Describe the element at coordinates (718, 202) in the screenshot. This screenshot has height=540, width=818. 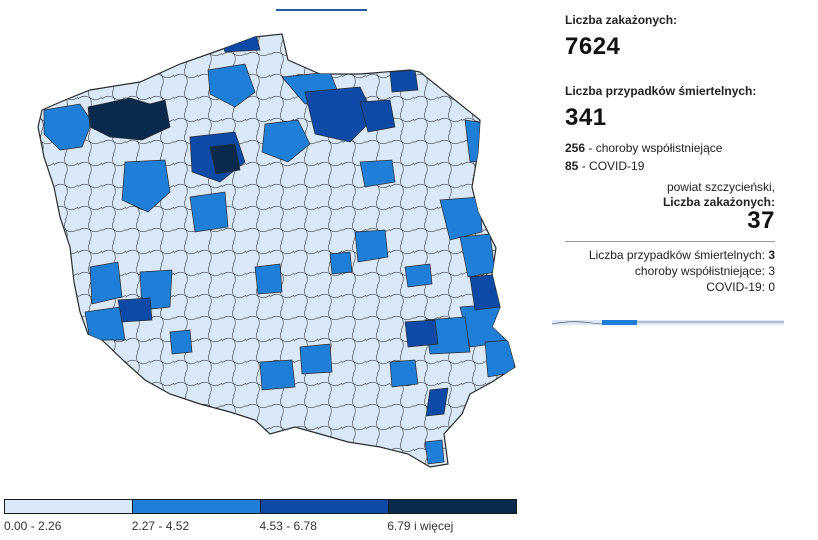
I see `tooltip-infected-label: Liczba zakażonych:` at that location.